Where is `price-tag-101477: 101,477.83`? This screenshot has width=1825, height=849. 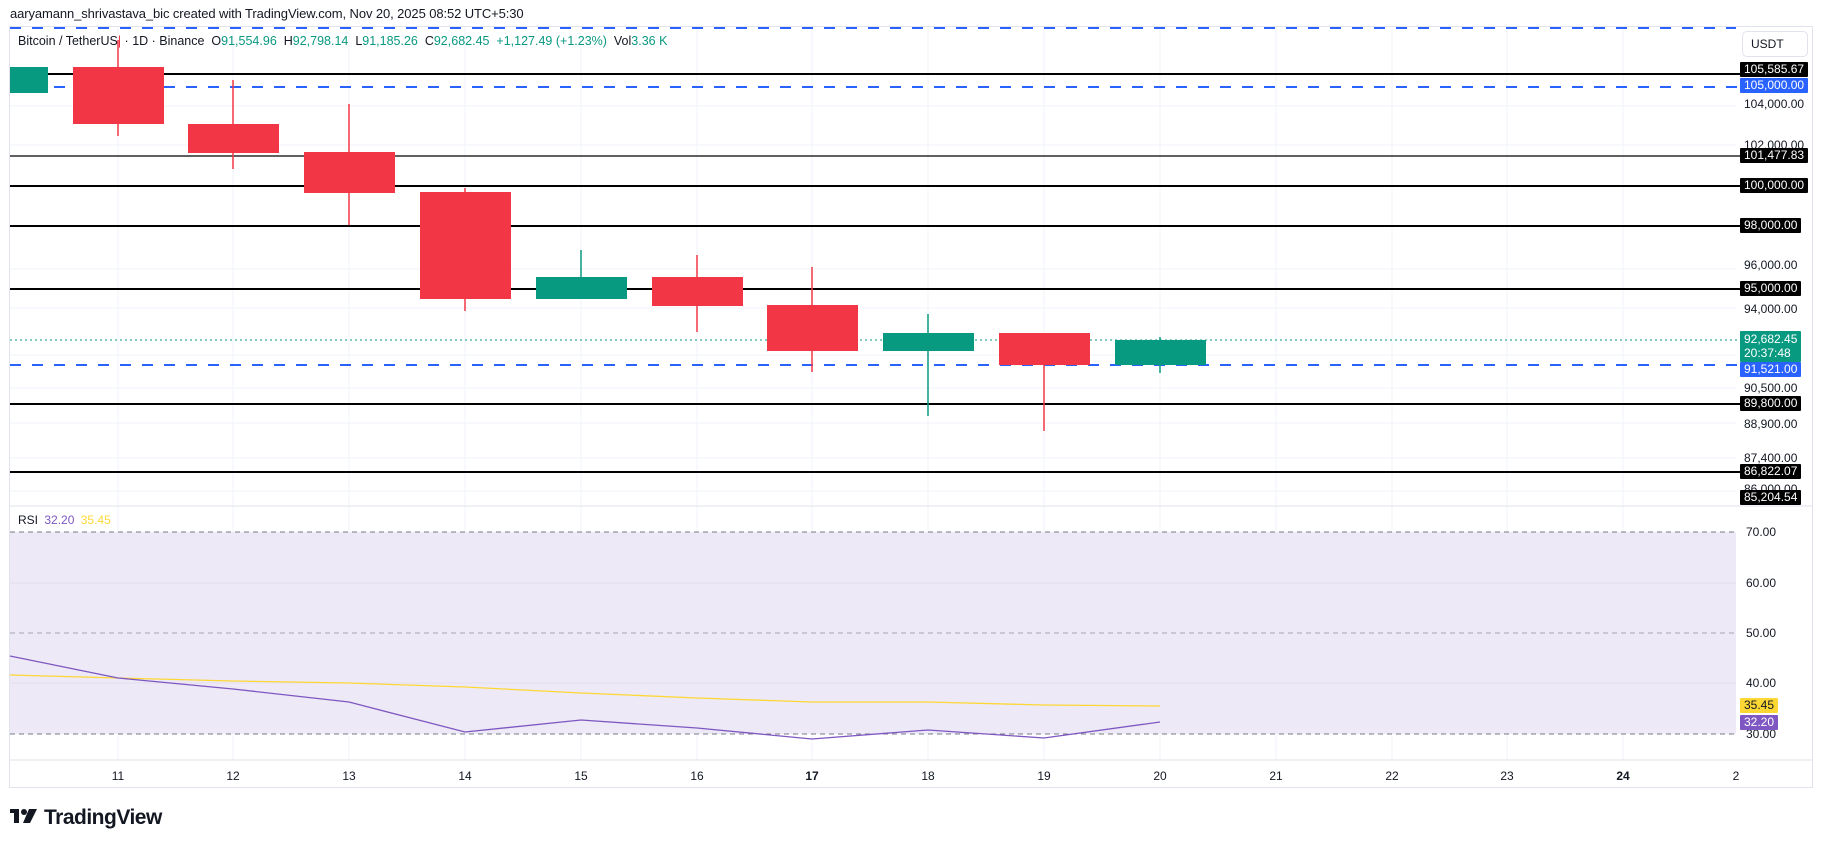 price-tag-101477: 101,477.83 is located at coordinates (1774, 155).